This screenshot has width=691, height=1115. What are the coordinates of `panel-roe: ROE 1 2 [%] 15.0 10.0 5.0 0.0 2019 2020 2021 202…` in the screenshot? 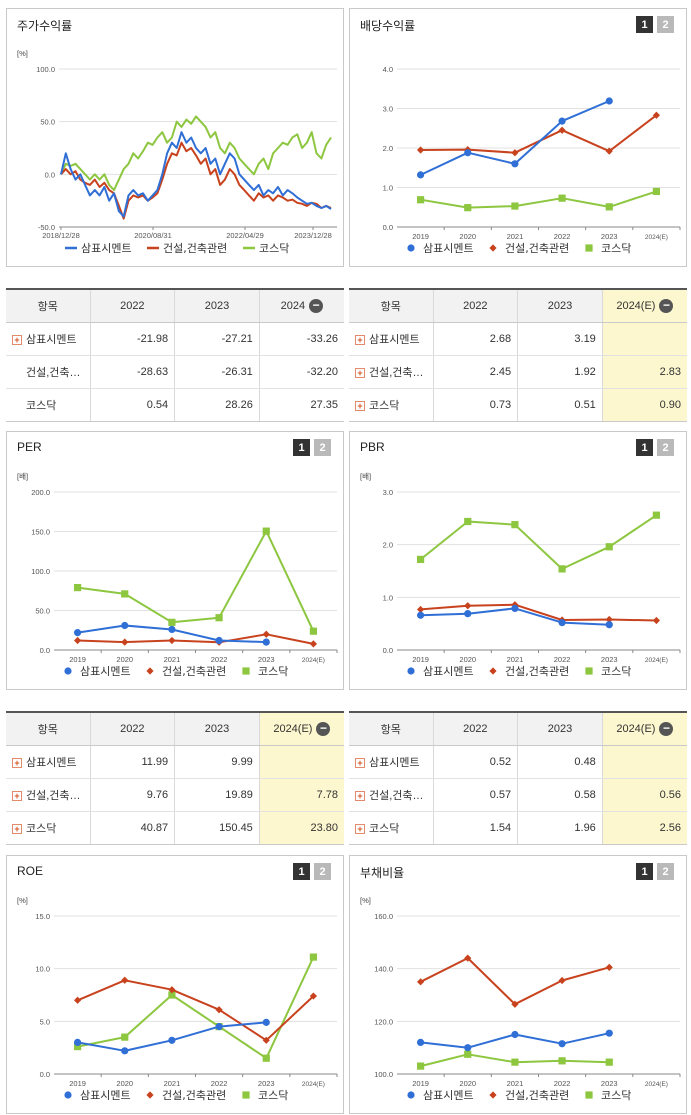 It's located at (175, 984).